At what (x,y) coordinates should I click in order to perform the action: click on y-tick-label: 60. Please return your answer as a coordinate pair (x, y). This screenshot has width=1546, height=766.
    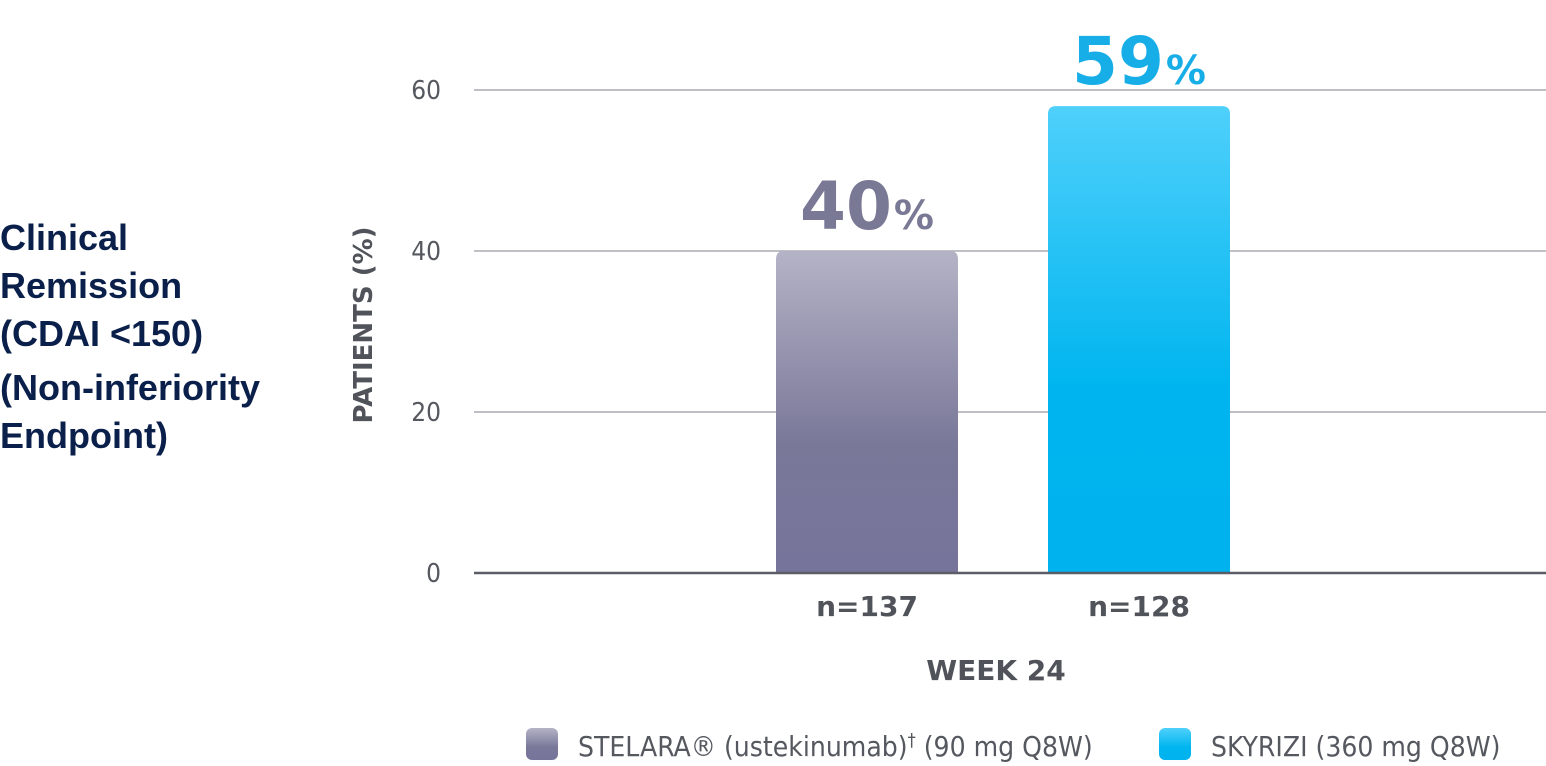
    Looking at the image, I should click on (426, 91).